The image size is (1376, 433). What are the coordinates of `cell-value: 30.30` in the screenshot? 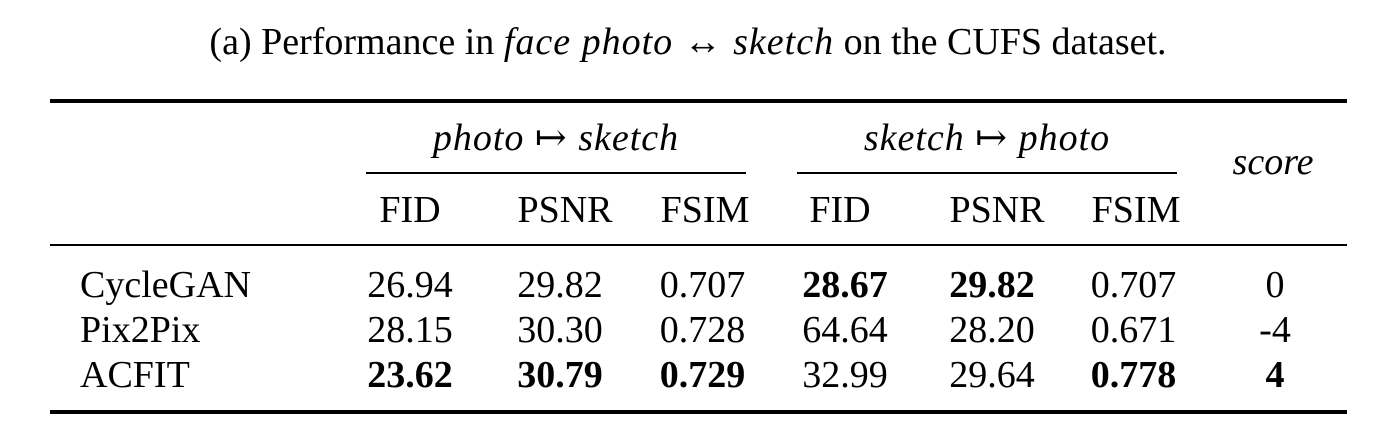 It's located at (560, 330).